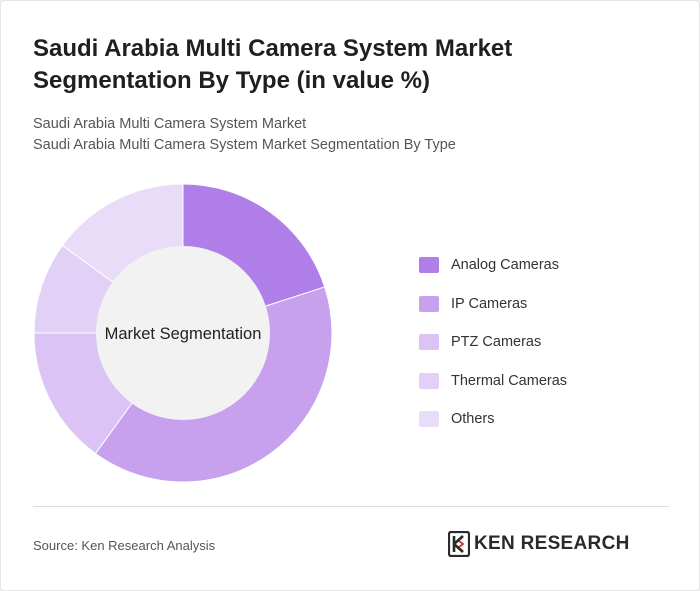  I want to click on center-label: Market Segmentation, so click(183, 334).